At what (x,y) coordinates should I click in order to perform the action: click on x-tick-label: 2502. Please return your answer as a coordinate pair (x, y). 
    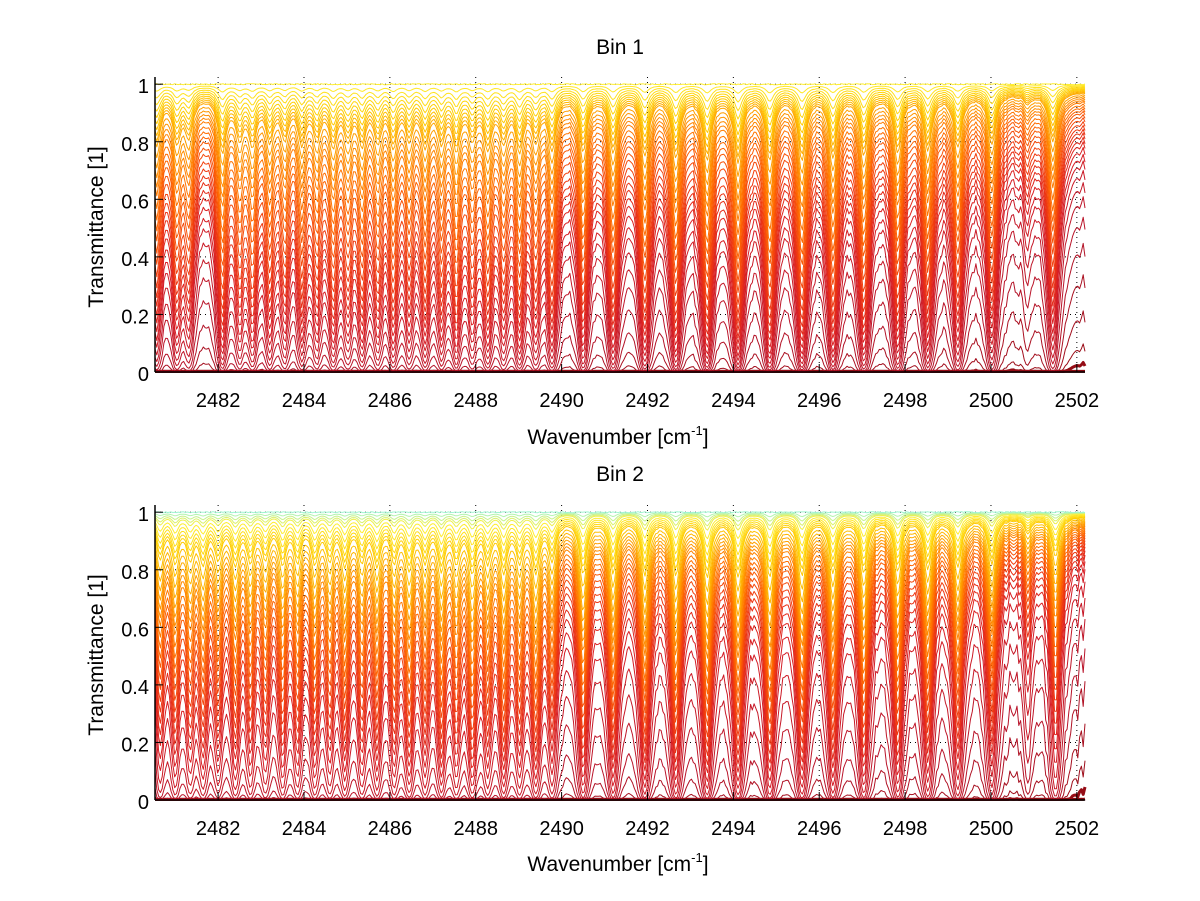
    Looking at the image, I should click on (1077, 401).